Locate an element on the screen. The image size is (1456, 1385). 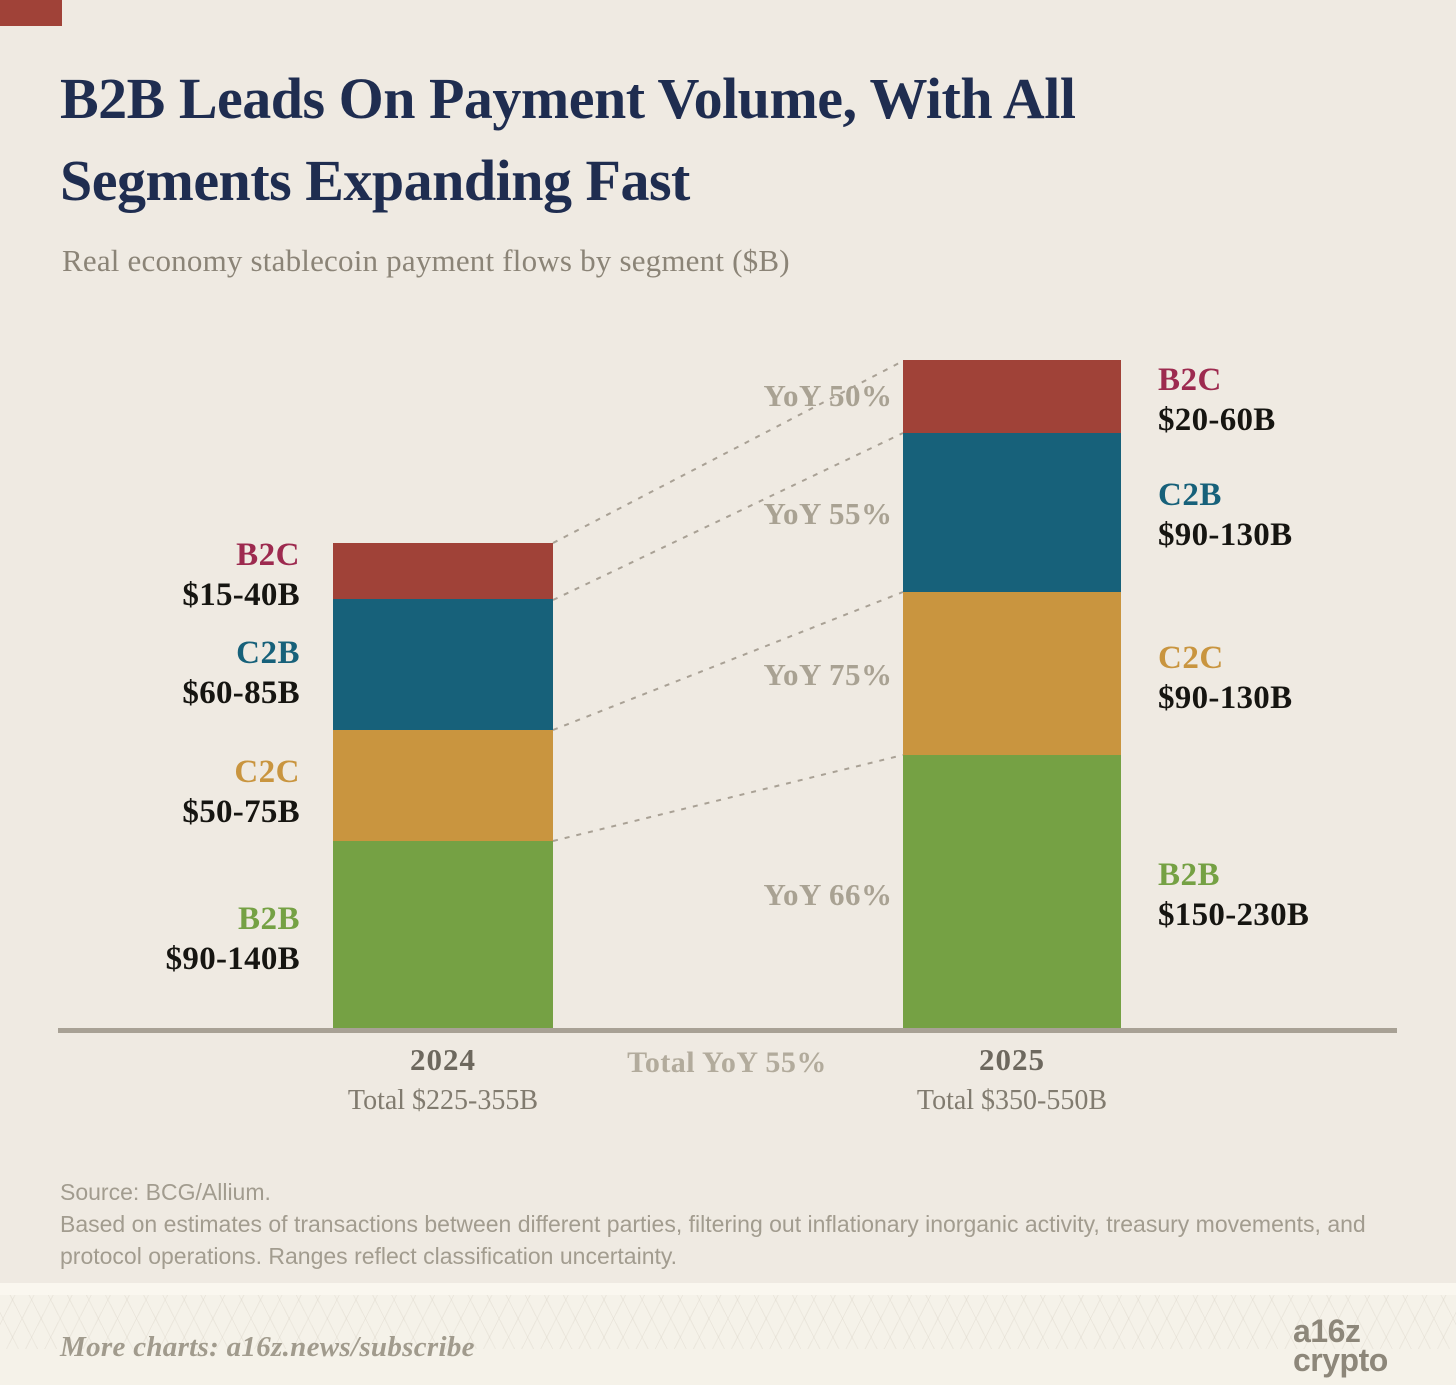
bar-segment-b2c-2024 is located at coordinates (443, 571).